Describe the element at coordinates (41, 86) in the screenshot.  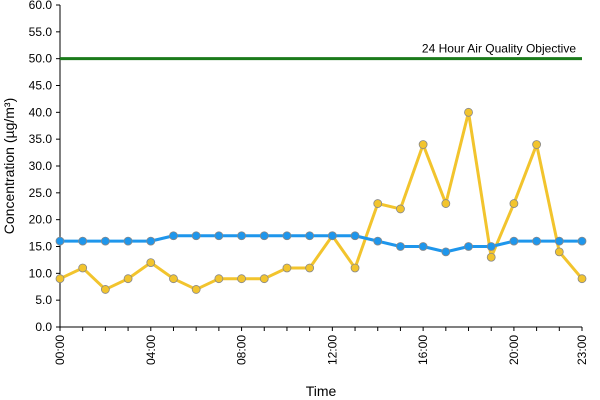
I see `y-tick-label: 45.0` at that location.